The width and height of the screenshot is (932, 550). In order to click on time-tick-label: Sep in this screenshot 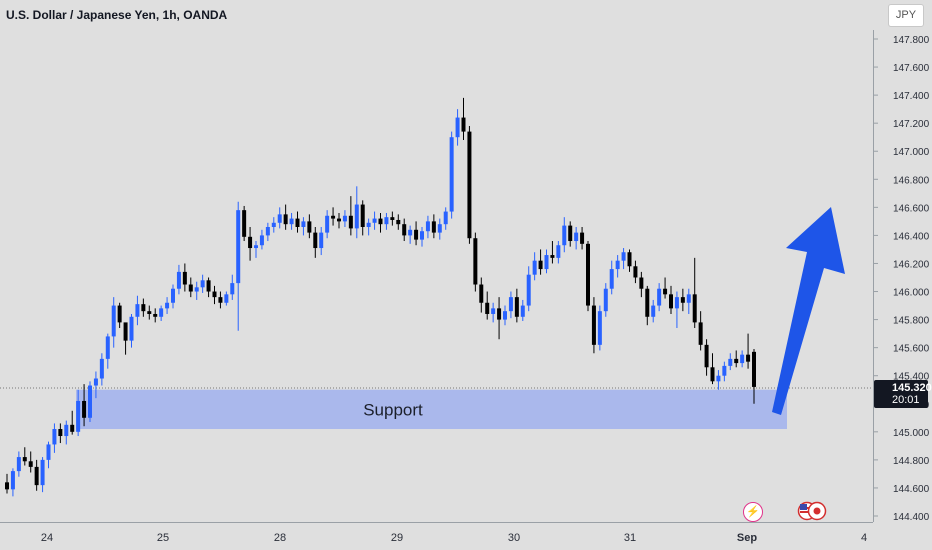, I will do `click(747, 538)`.